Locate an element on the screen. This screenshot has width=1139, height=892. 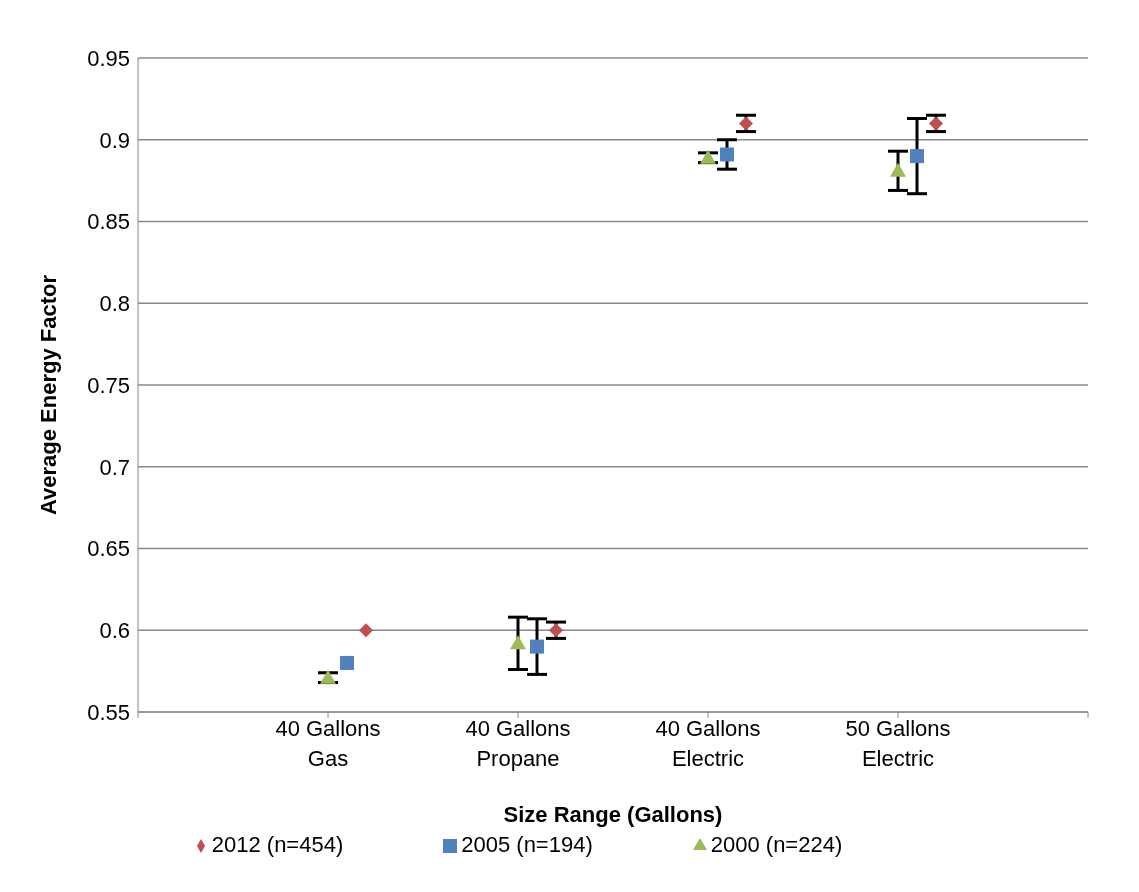
x-tick-label: 40 Gallons Propane is located at coordinates (518, 743).